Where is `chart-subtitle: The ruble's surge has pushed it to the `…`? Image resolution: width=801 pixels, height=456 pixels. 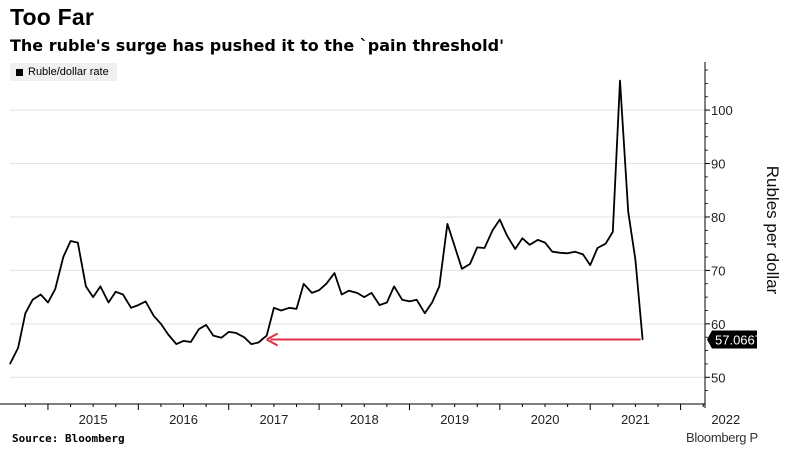 chart-subtitle: The ruble's surge has pushed it to the `… is located at coordinates (257, 45).